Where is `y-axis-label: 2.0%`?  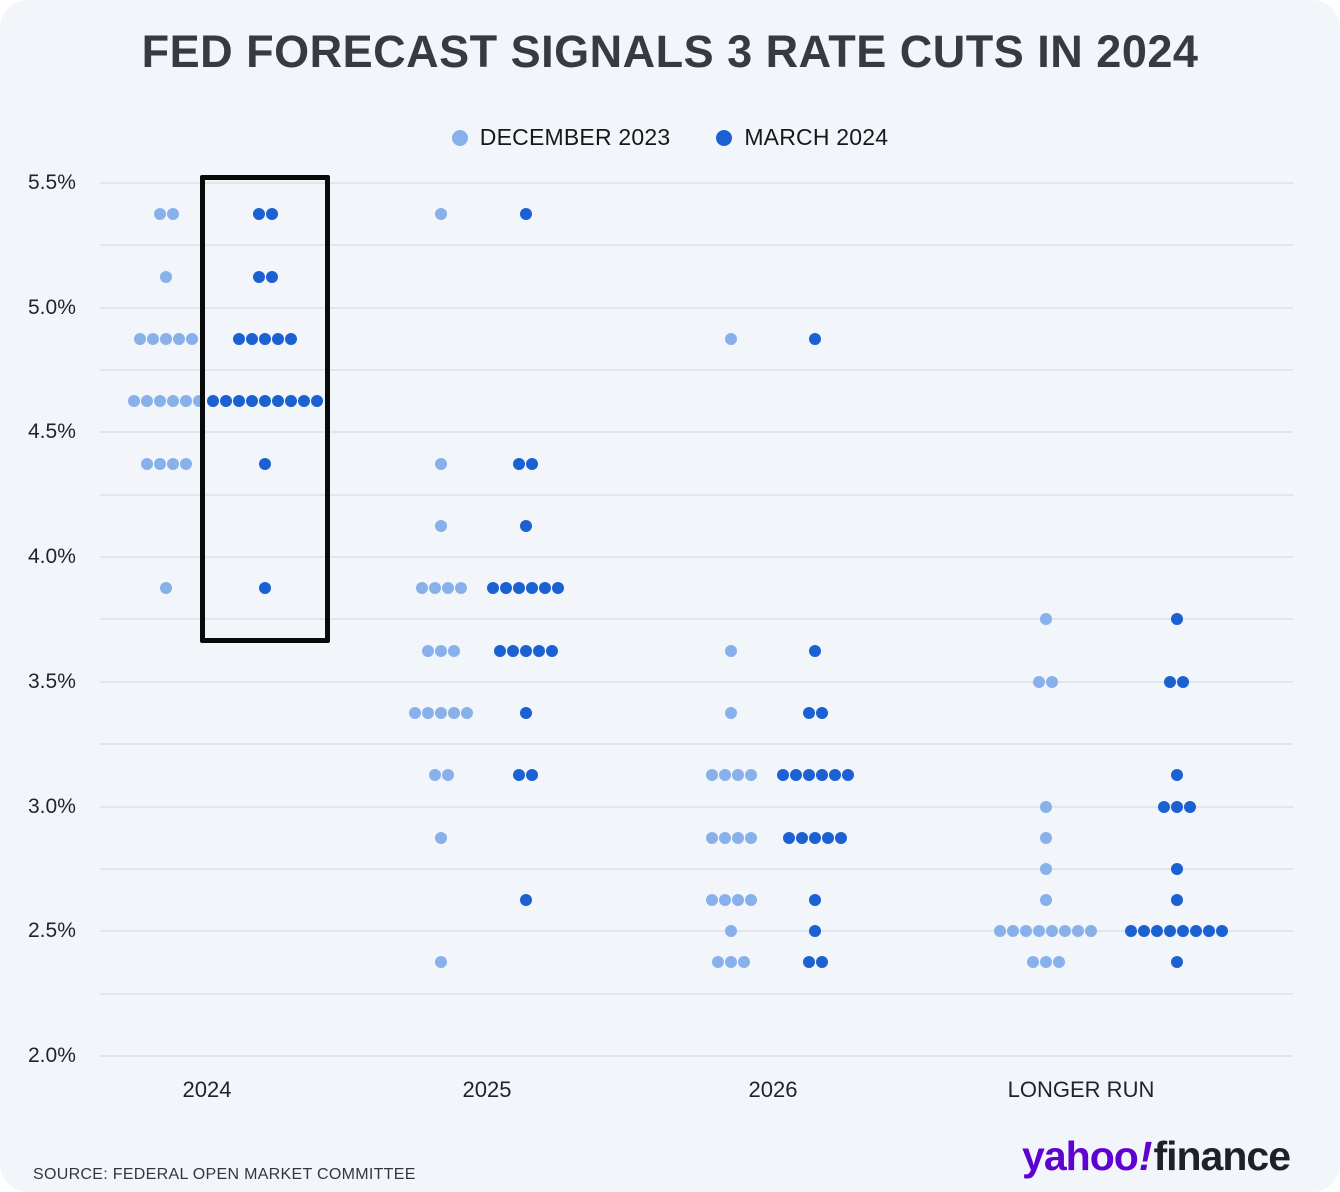
y-axis-label: 2.0% is located at coordinates (52, 1055).